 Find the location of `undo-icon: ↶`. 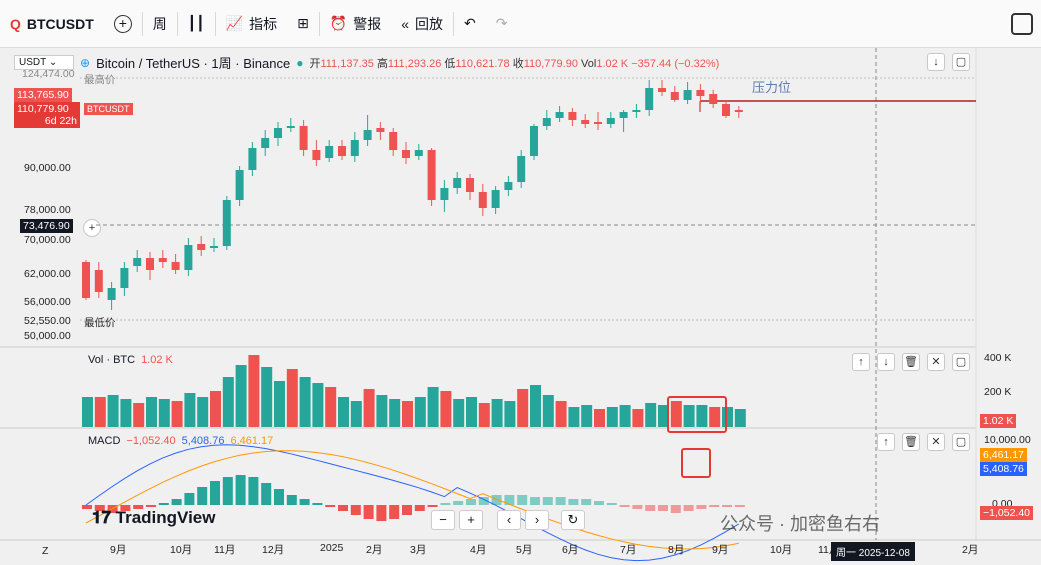

undo-icon: ↶ is located at coordinates (470, 23).